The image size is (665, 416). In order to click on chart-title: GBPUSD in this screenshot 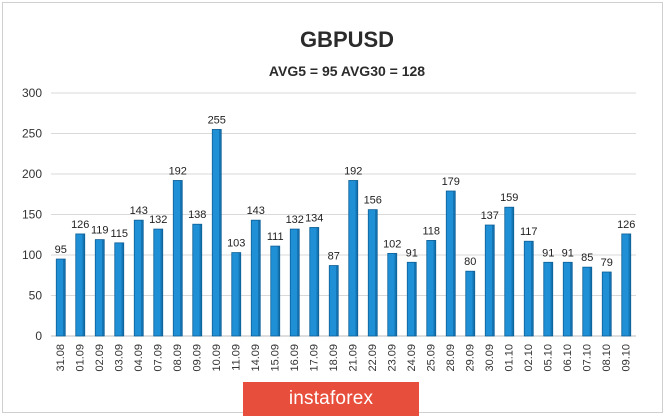, I will do `click(347, 39)`.